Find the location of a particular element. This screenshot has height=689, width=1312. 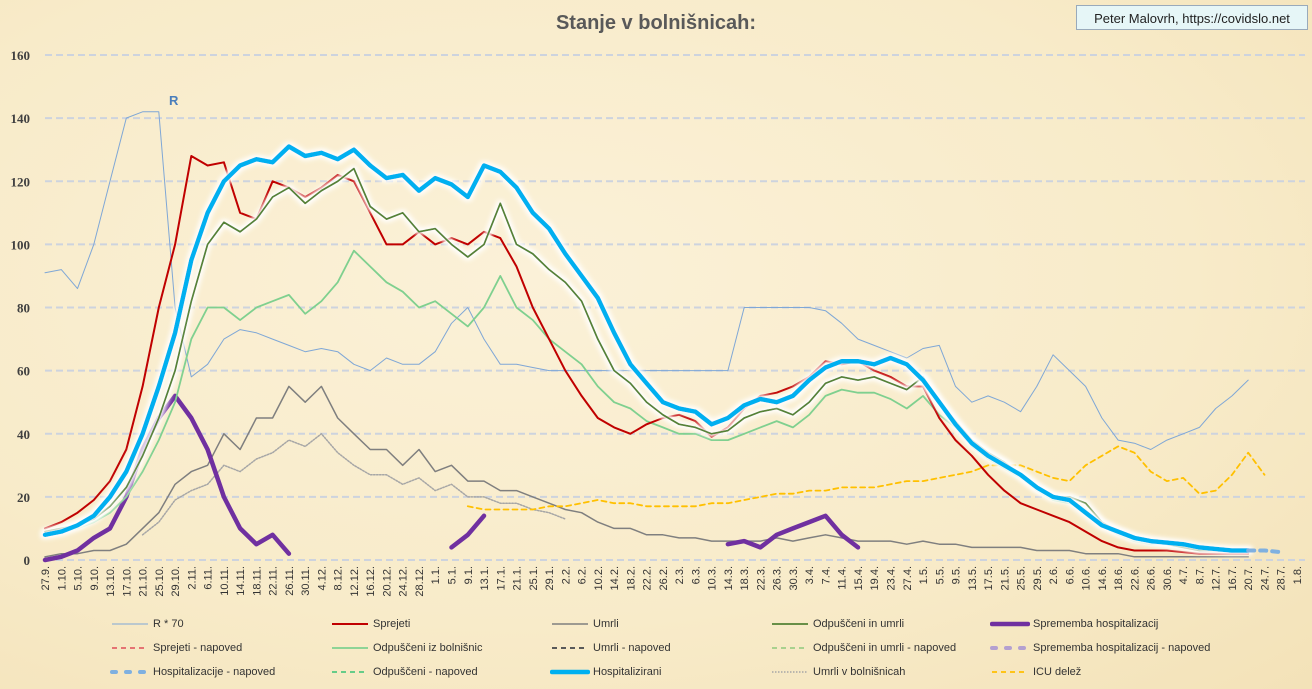

x-tick-label: 5.5. is located at coordinates (940, 575).